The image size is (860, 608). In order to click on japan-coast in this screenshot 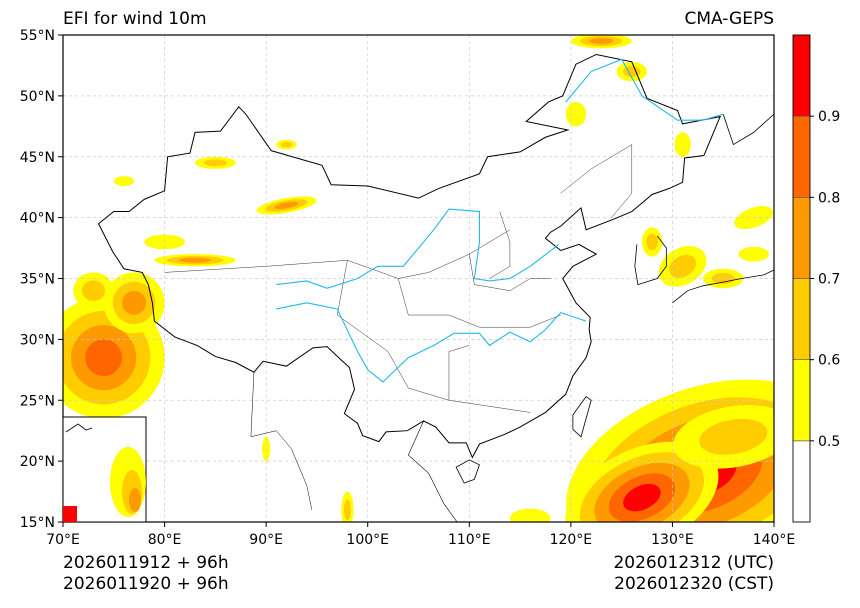, I will do `click(723, 286)`.